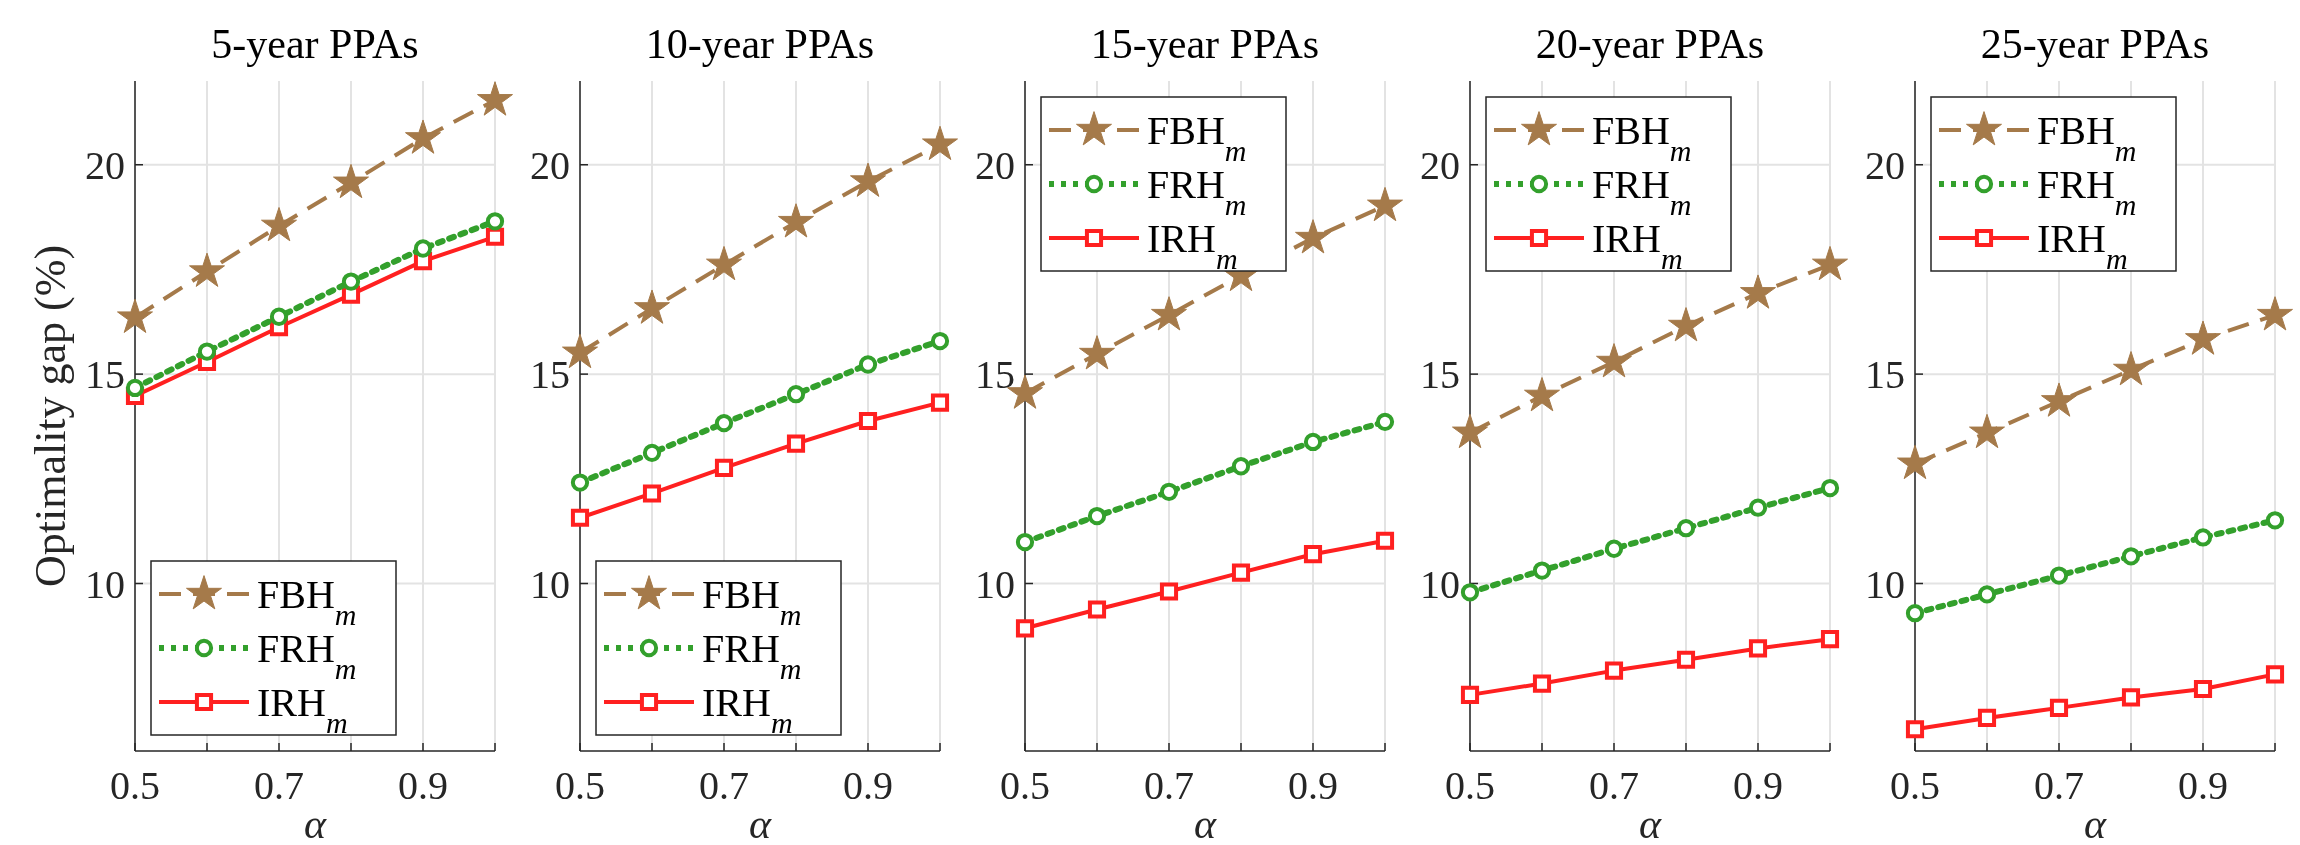  I want to click on chart-title: 20-year PPAs, so click(1650, 44).